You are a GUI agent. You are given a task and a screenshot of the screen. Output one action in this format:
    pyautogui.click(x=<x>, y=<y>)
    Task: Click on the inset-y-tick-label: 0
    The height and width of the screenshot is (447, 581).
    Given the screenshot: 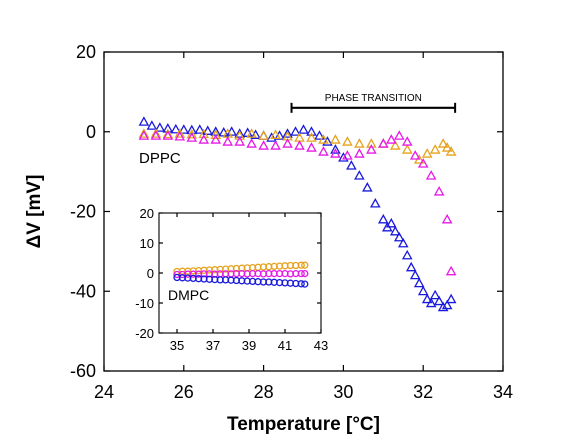 What is the action you would take?
    pyautogui.click(x=150, y=273)
    